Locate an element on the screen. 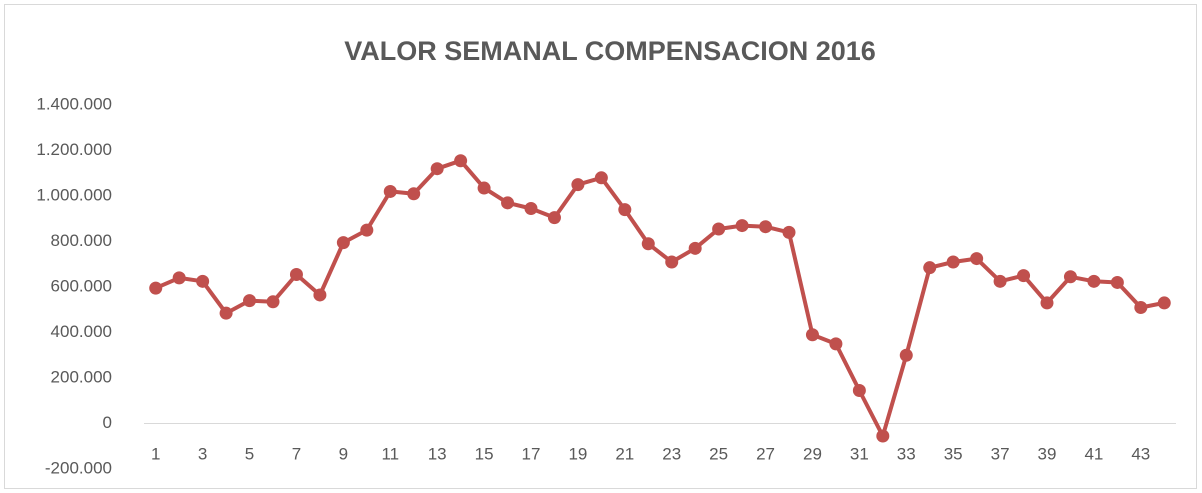  x-tick-label: 27 is located at coordinates (765, 453).